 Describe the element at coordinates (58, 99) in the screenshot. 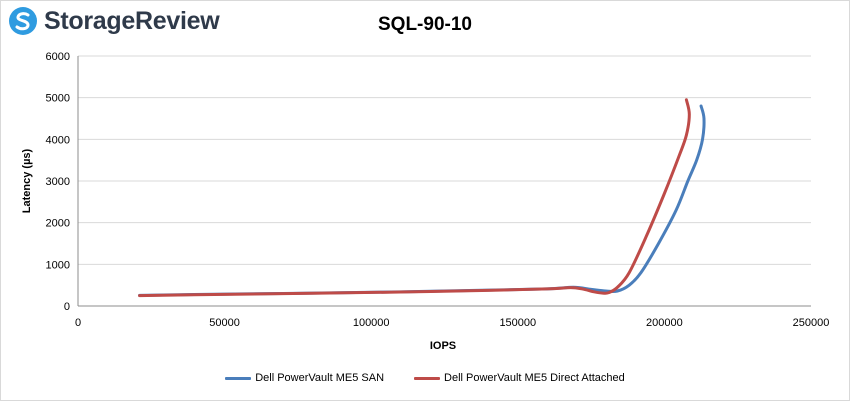

I see `y-tick-label: 5000` at that location.